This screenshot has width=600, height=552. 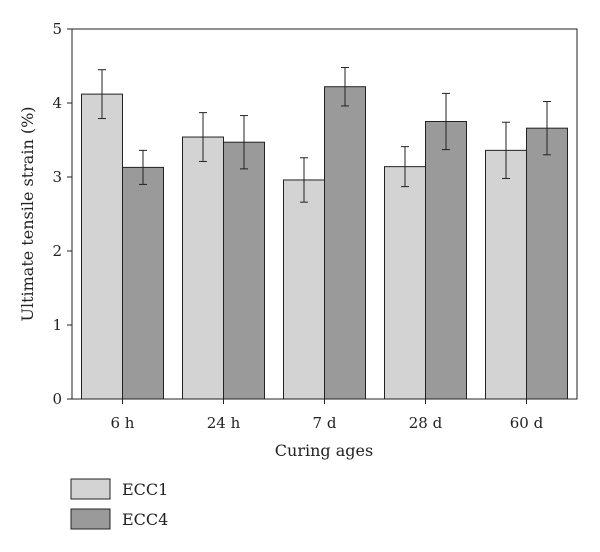 What do you see at coordinates (57, 29) in the screenshot?
I see `y-tick-label: 5` at bounding box center [57, 29].